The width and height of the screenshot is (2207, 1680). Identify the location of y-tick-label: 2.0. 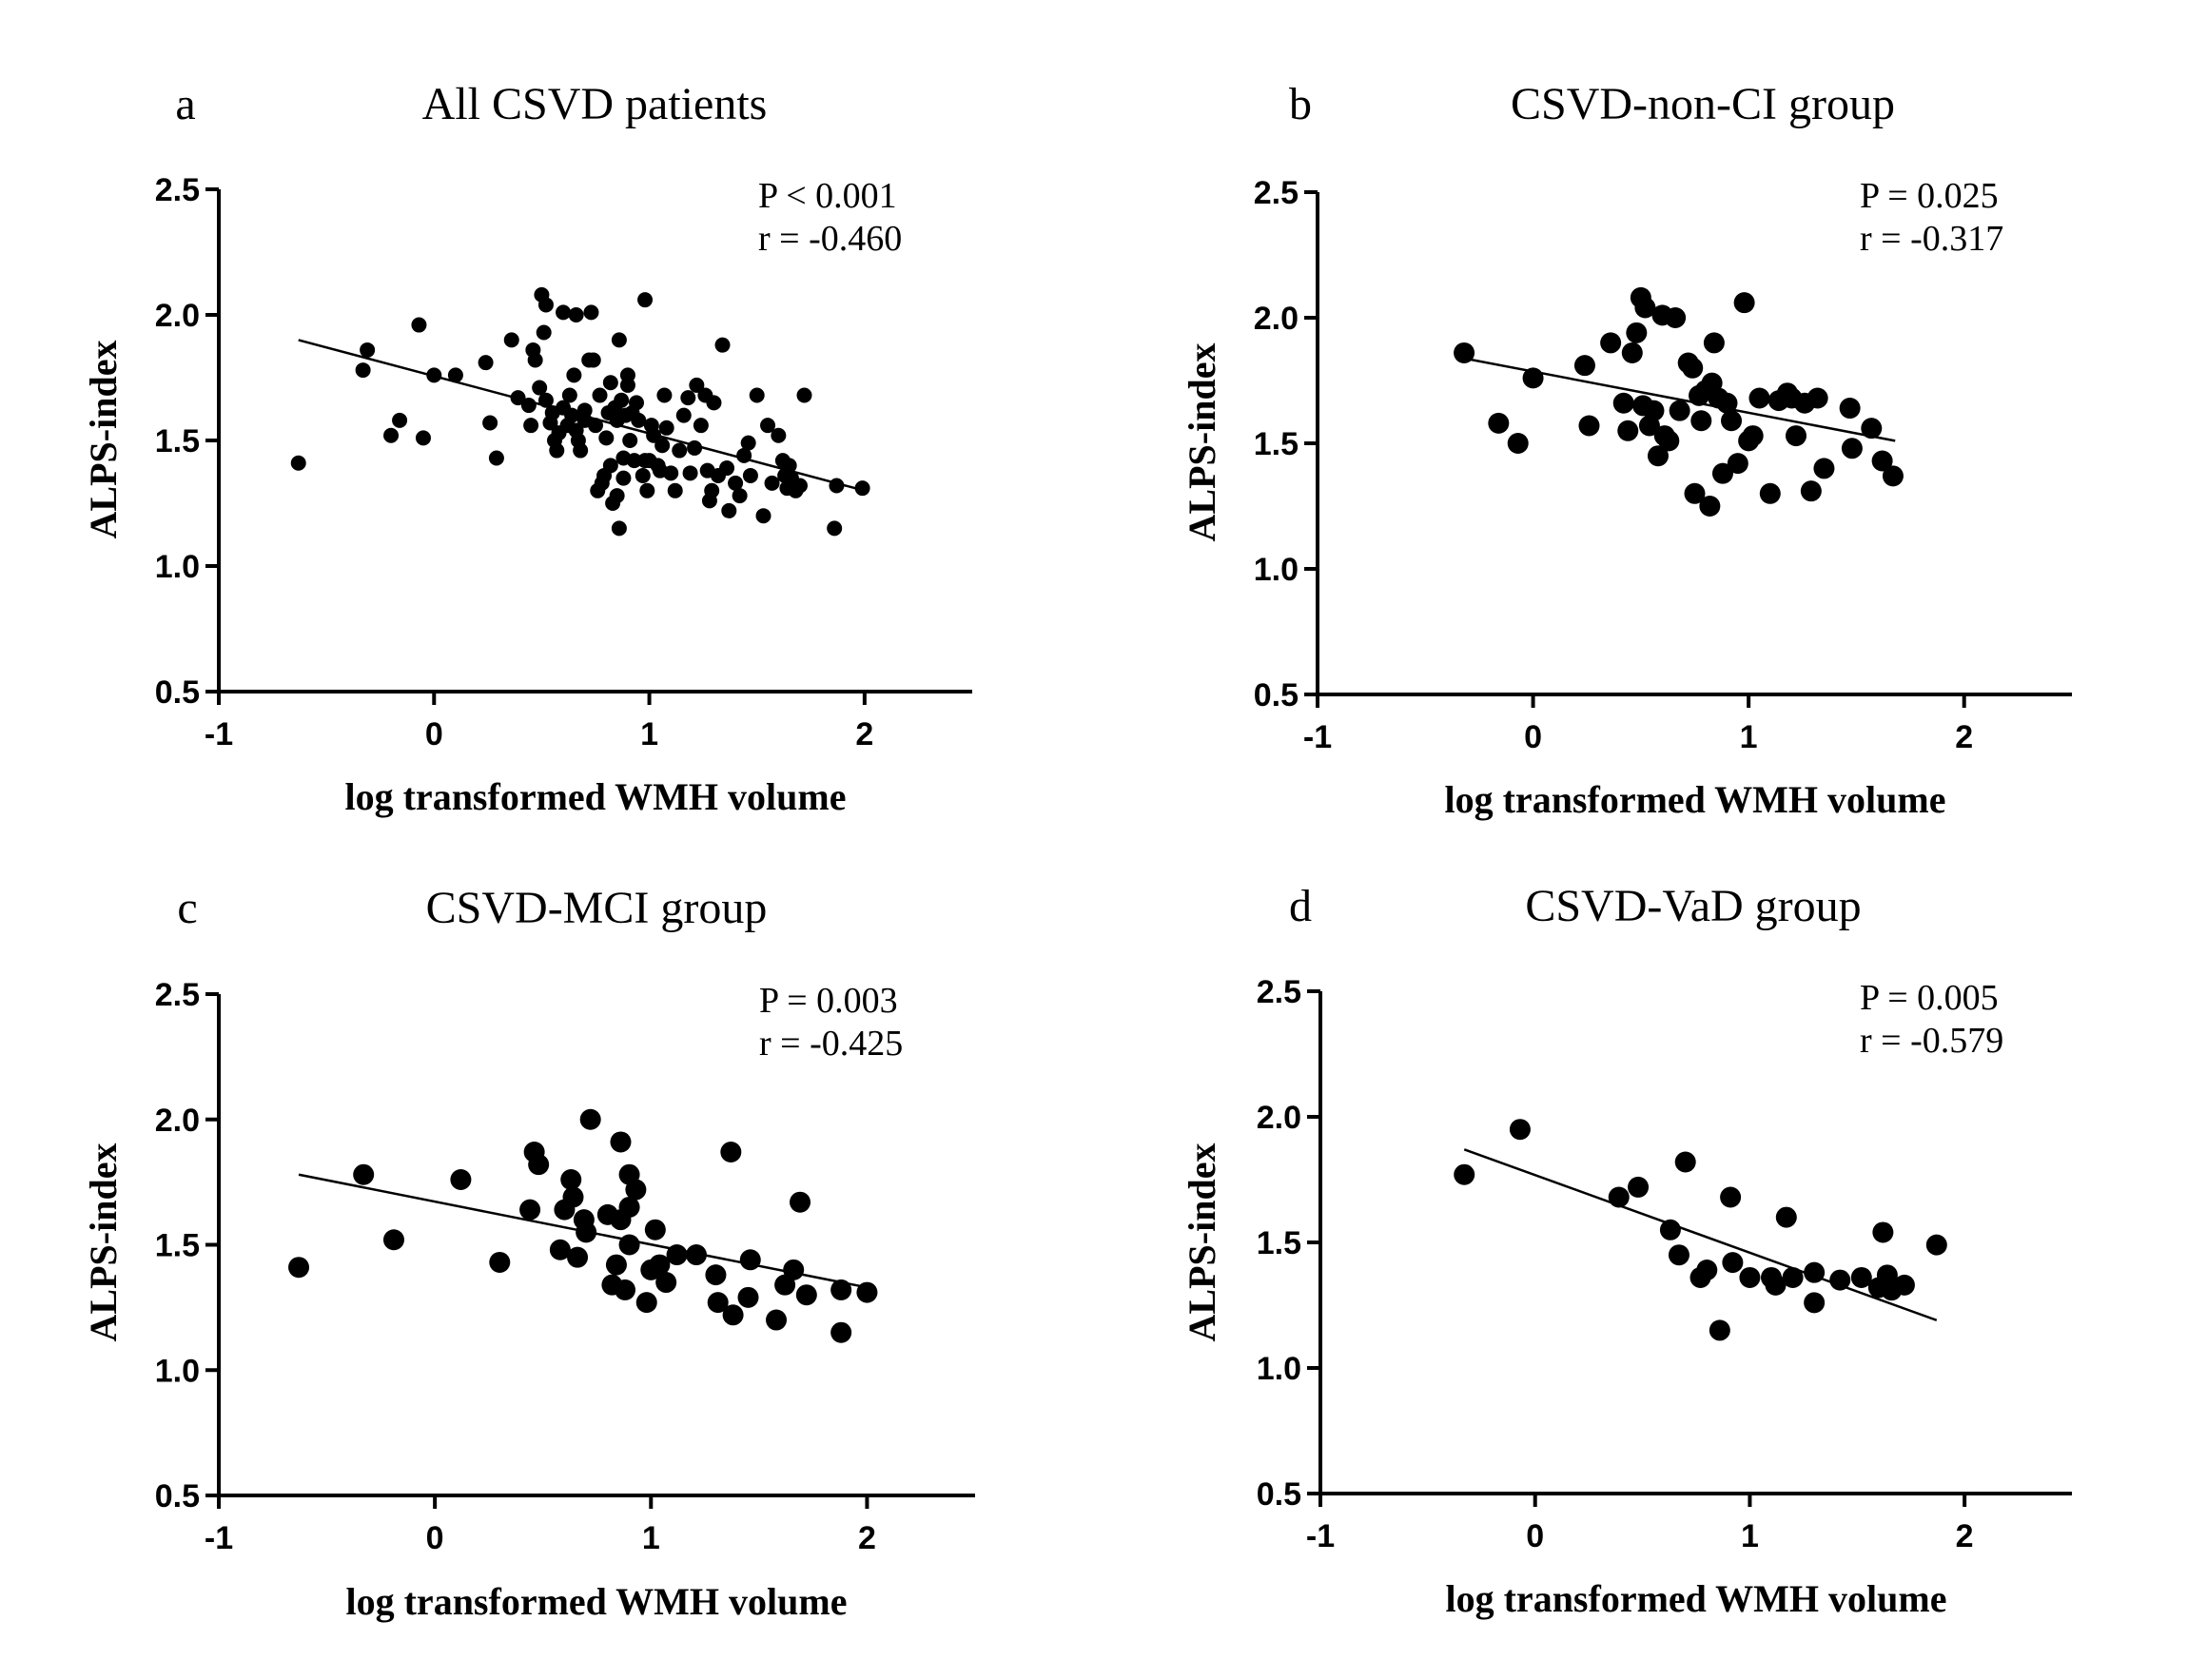
(177, 316).